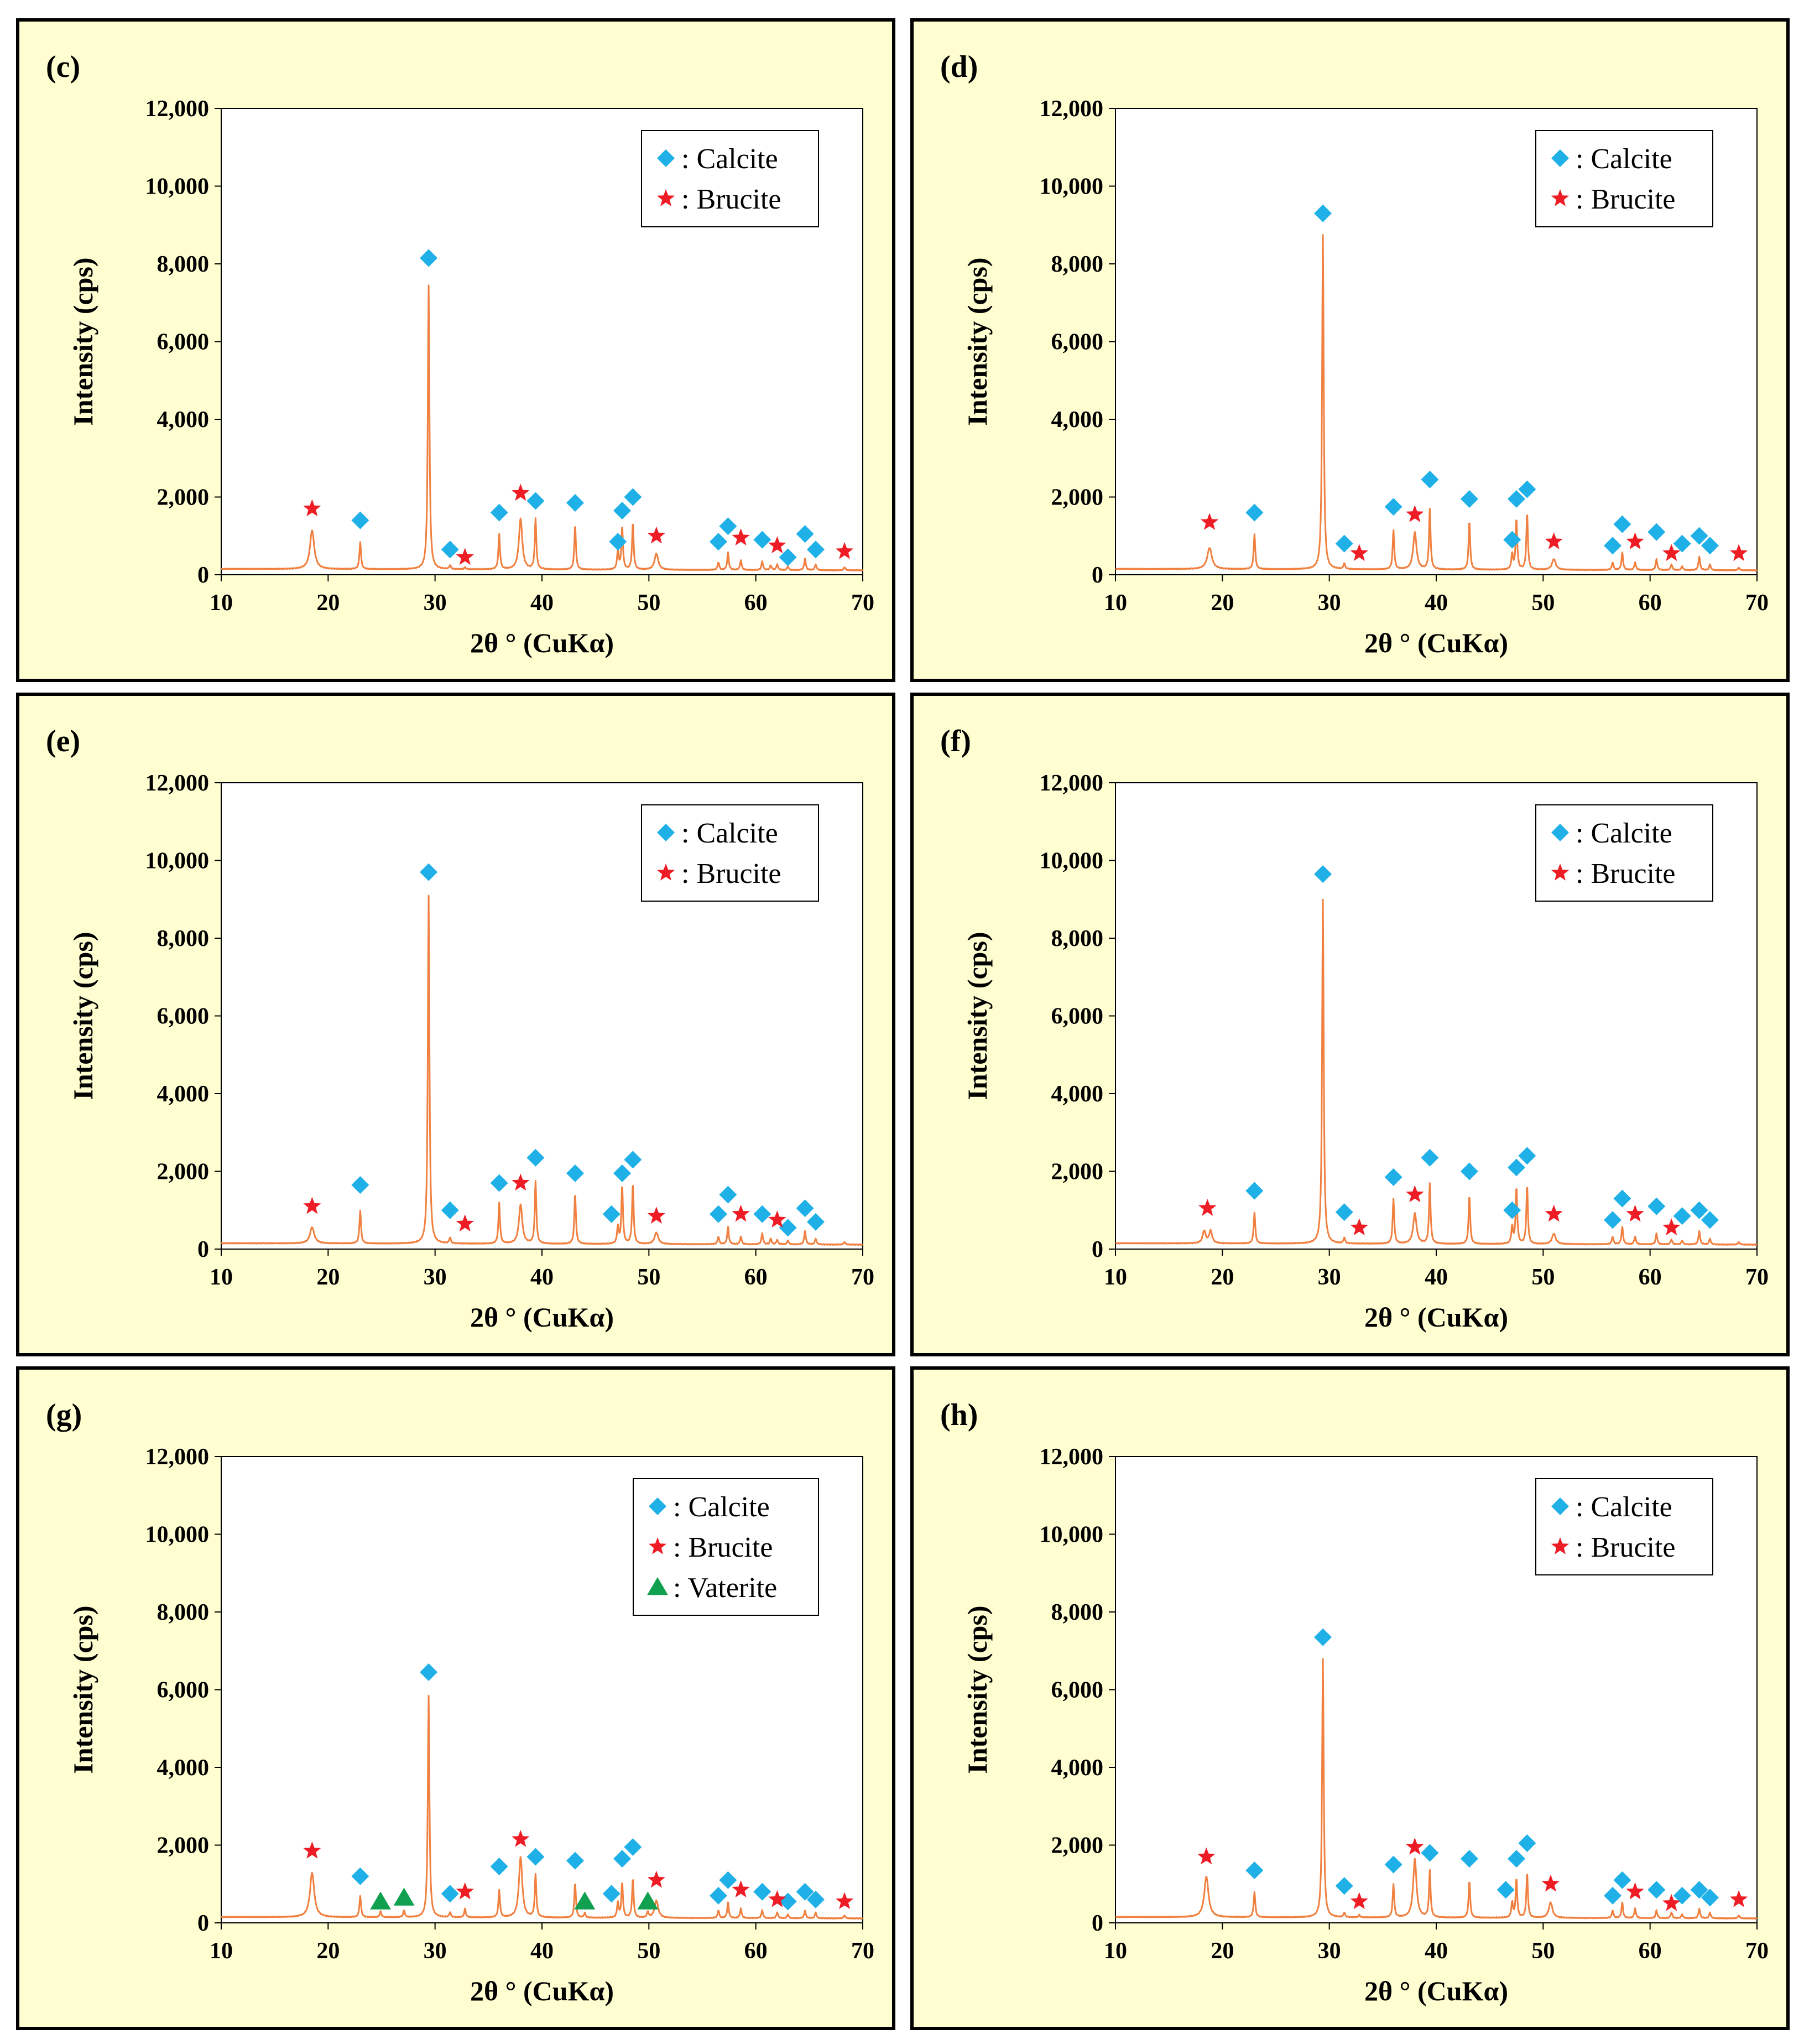 Image resolution: width=1804 pixels, height=2044 pixels. I want to click on y-tick-label: 4,000, so click(183, 420).